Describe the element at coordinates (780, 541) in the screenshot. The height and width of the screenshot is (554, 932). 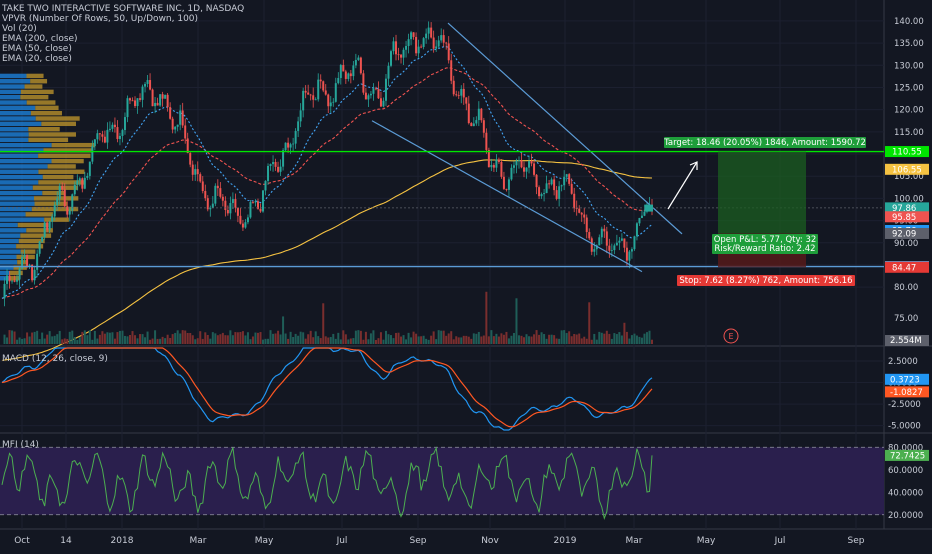
I see `x-tick-label: Jul` at that location.